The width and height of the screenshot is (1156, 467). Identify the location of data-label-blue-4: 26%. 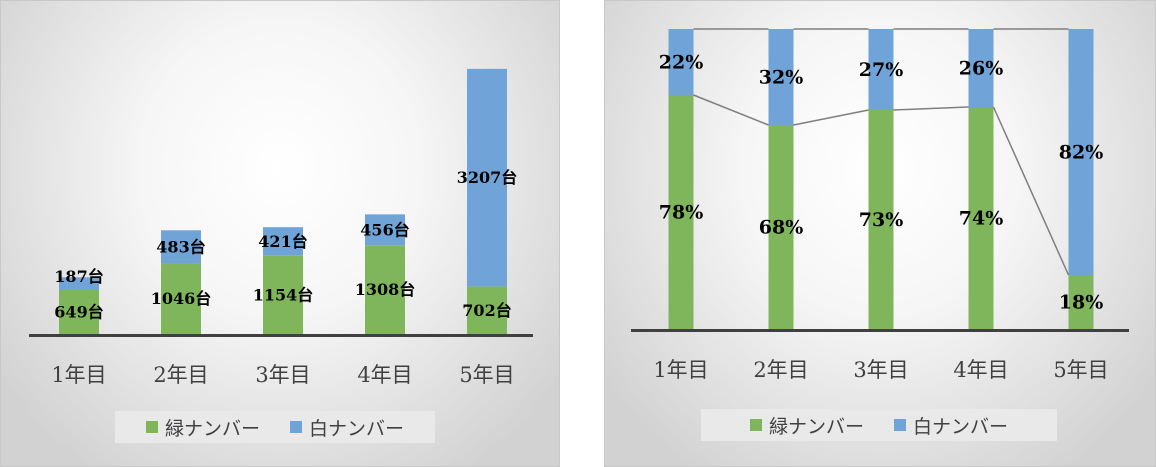
(981, 69).